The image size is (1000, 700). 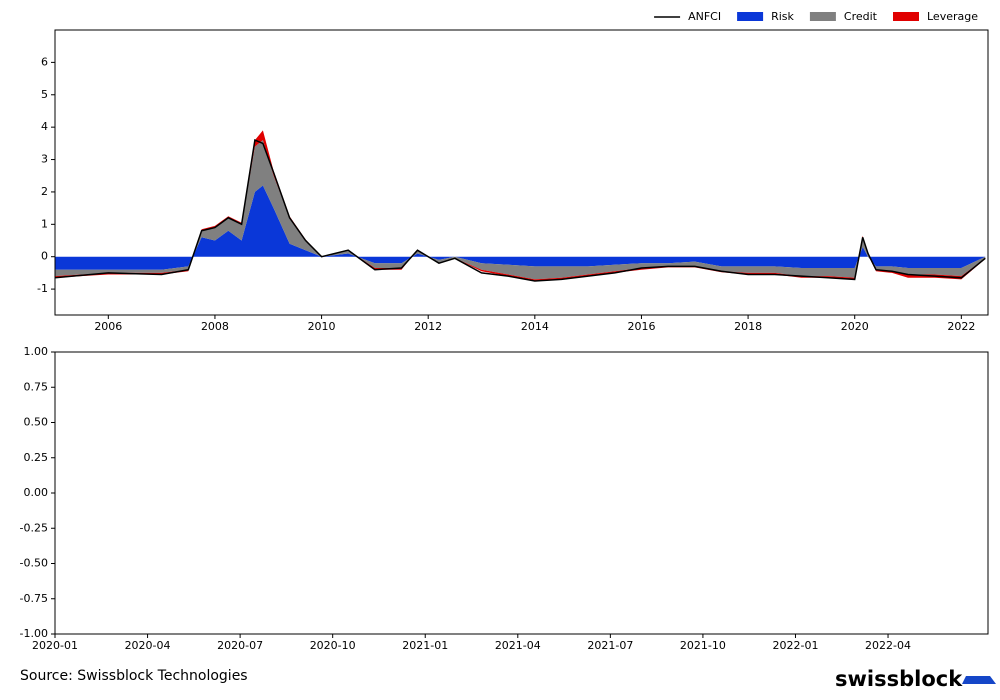 I want to click on y-tick-label: 0.00, so click(x=36, y=492).